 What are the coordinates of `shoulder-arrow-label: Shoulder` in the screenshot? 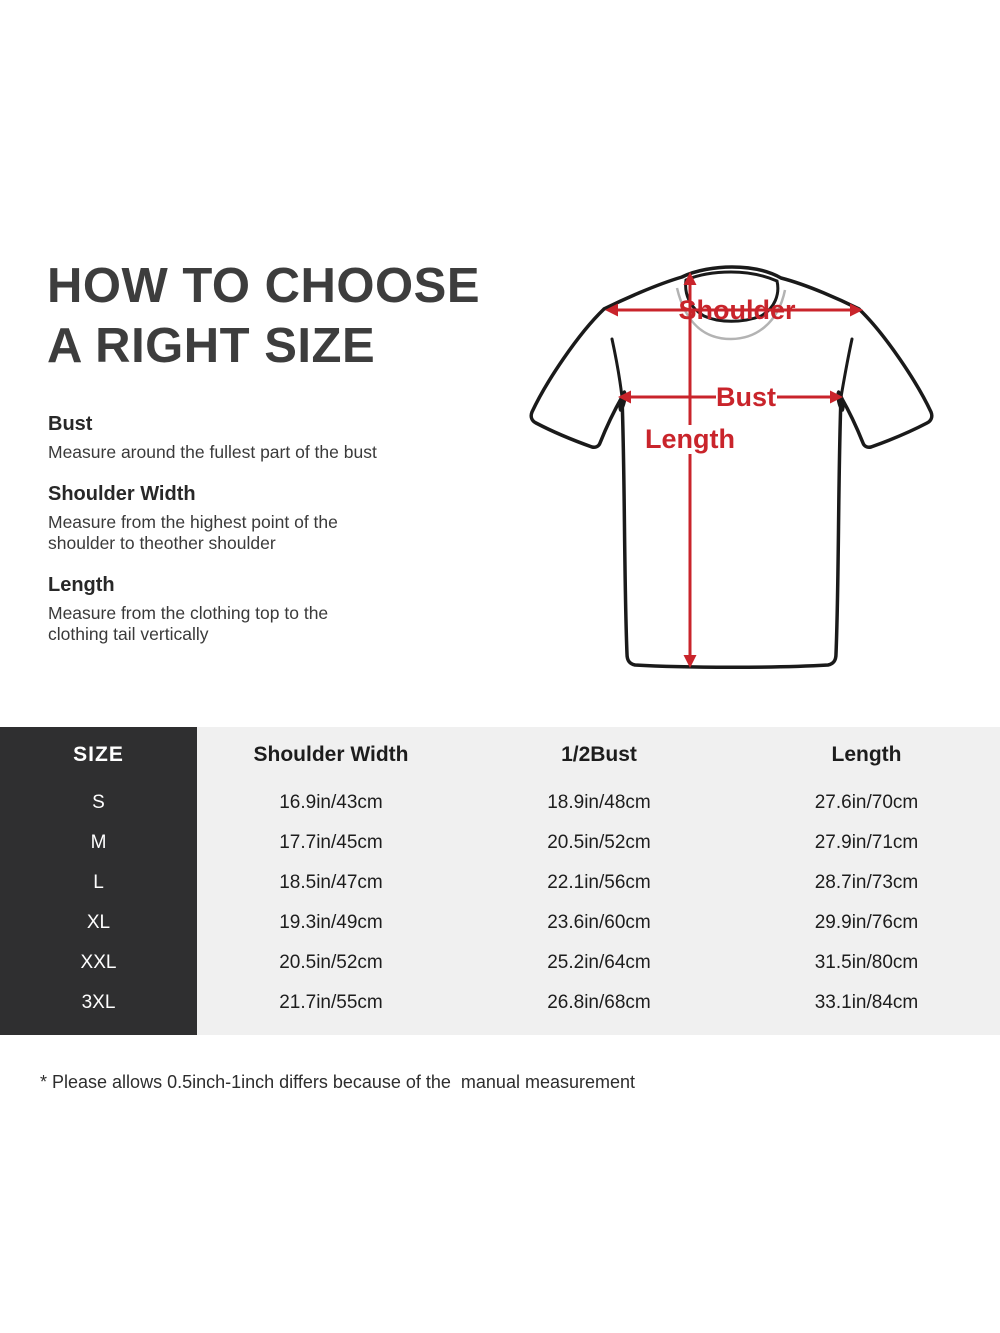 It's located at (736, 310).